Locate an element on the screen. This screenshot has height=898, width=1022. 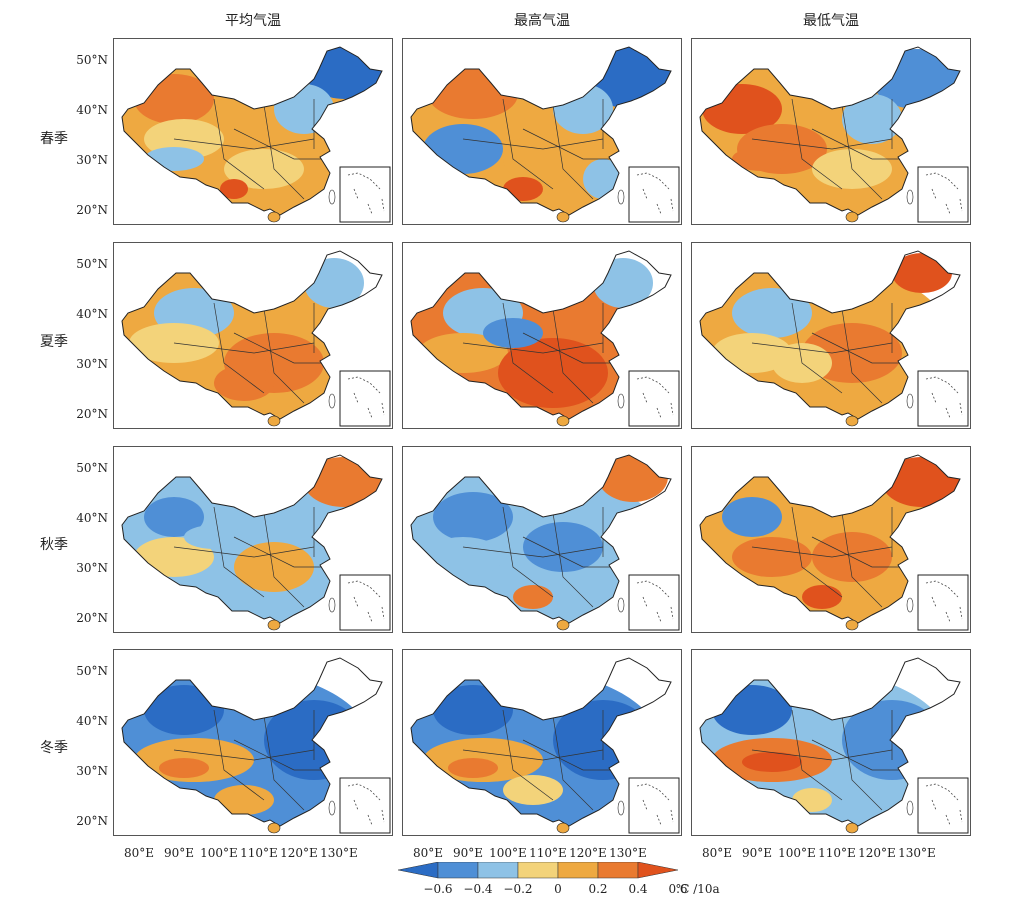
map-panel-autumn-max is located at coordinates (542, 539).